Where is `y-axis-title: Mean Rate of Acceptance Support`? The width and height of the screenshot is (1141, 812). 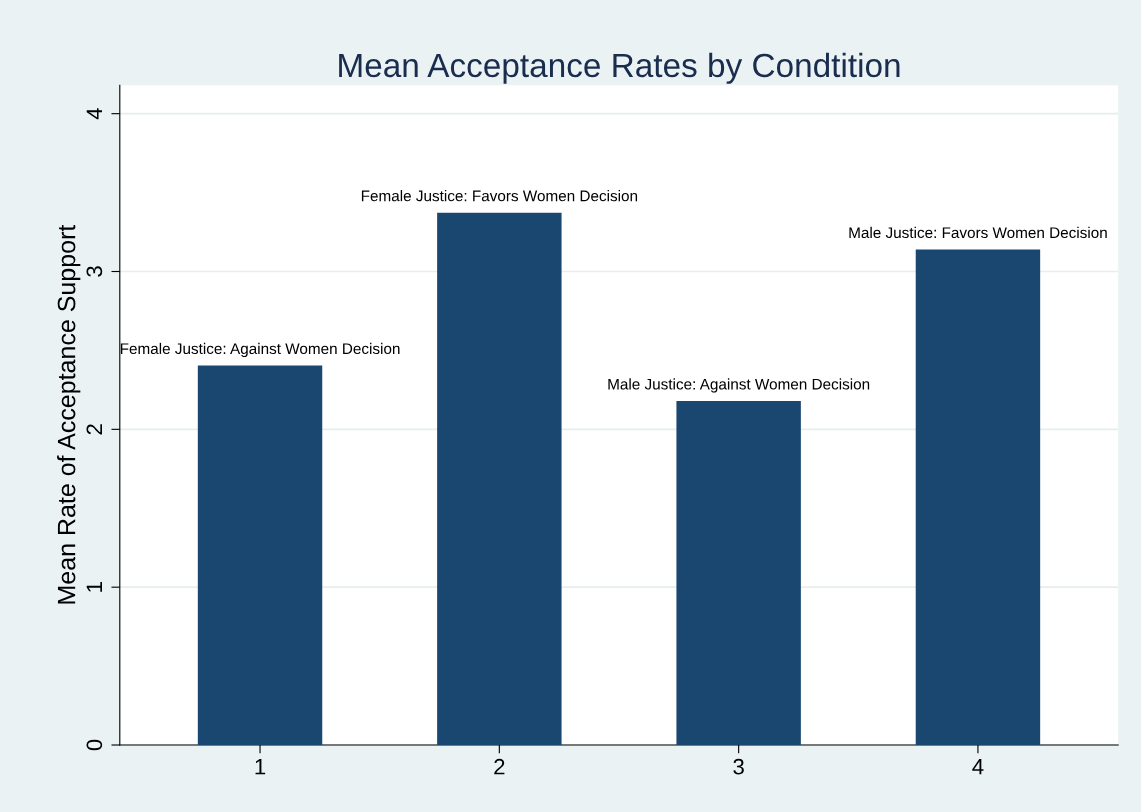
y-axis-title: Mean Rate of Acceptance Support is located at coordinates (69, 414).